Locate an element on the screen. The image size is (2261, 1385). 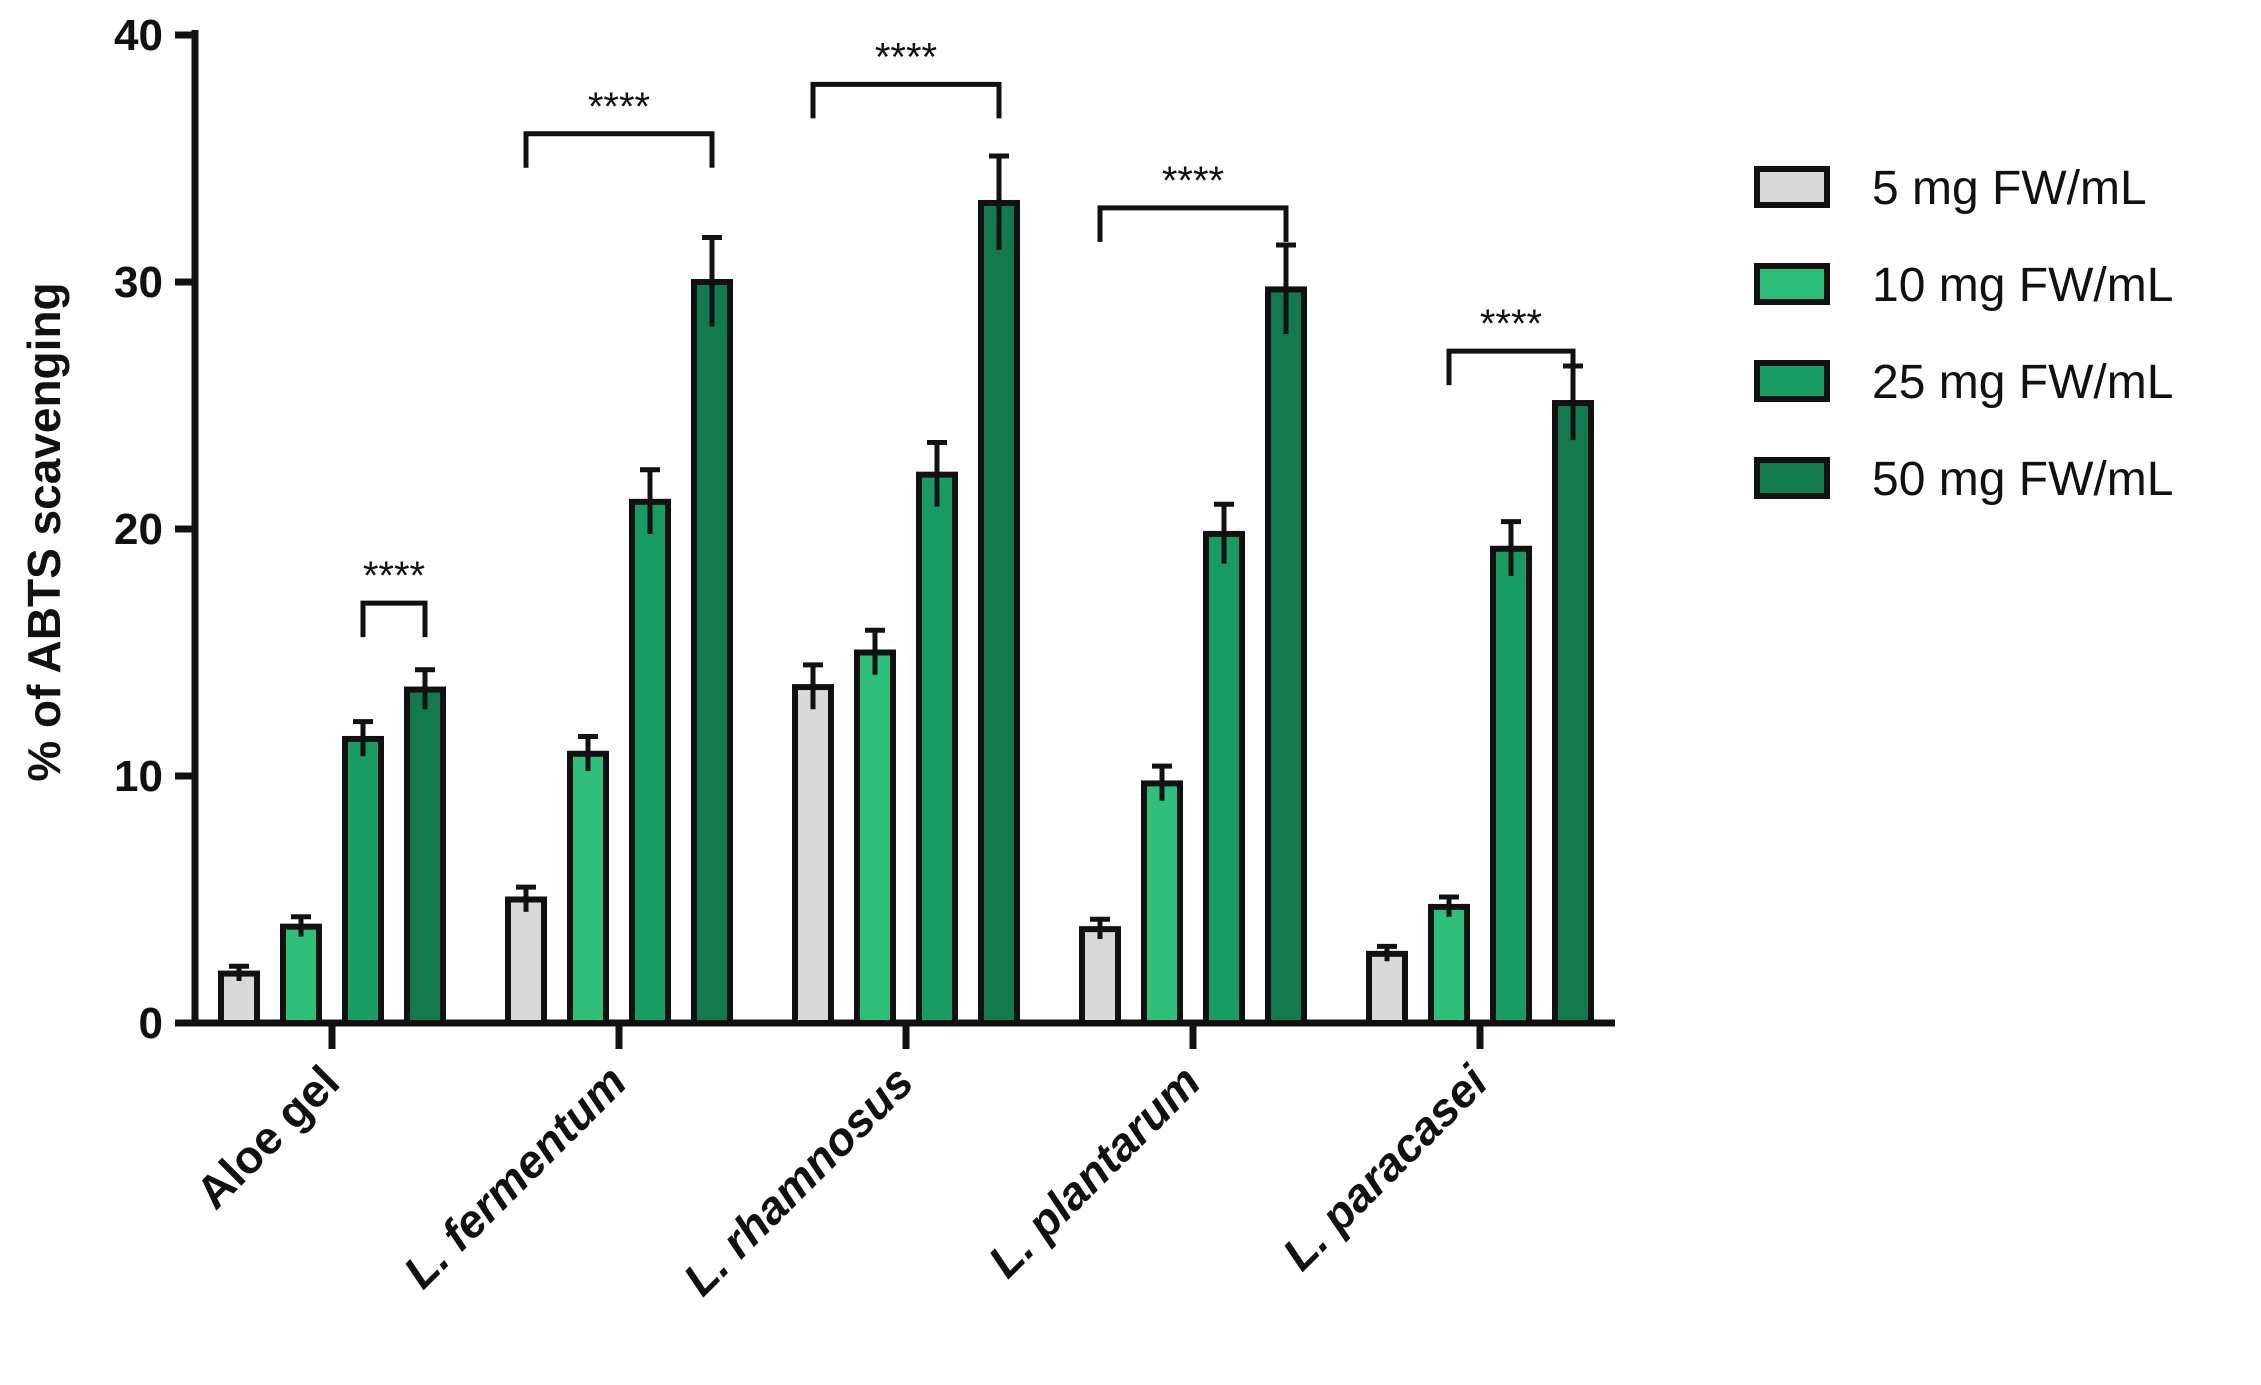
y-axis-title: % of ABTS scavenging is located at coordinates (44, 531).